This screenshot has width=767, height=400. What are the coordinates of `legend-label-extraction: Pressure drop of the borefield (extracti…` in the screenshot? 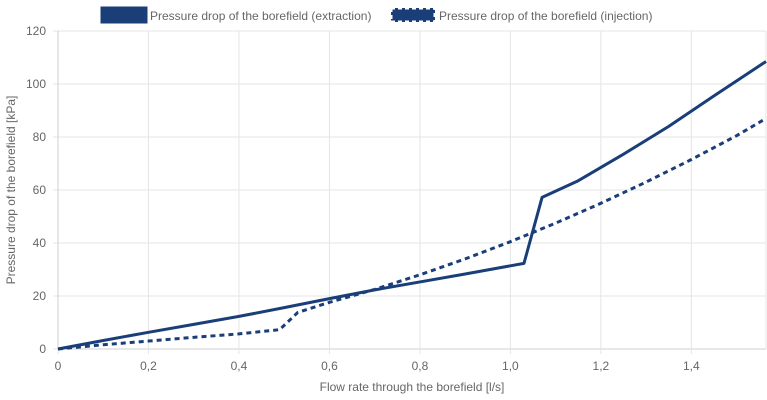 It's located at (260, 16).